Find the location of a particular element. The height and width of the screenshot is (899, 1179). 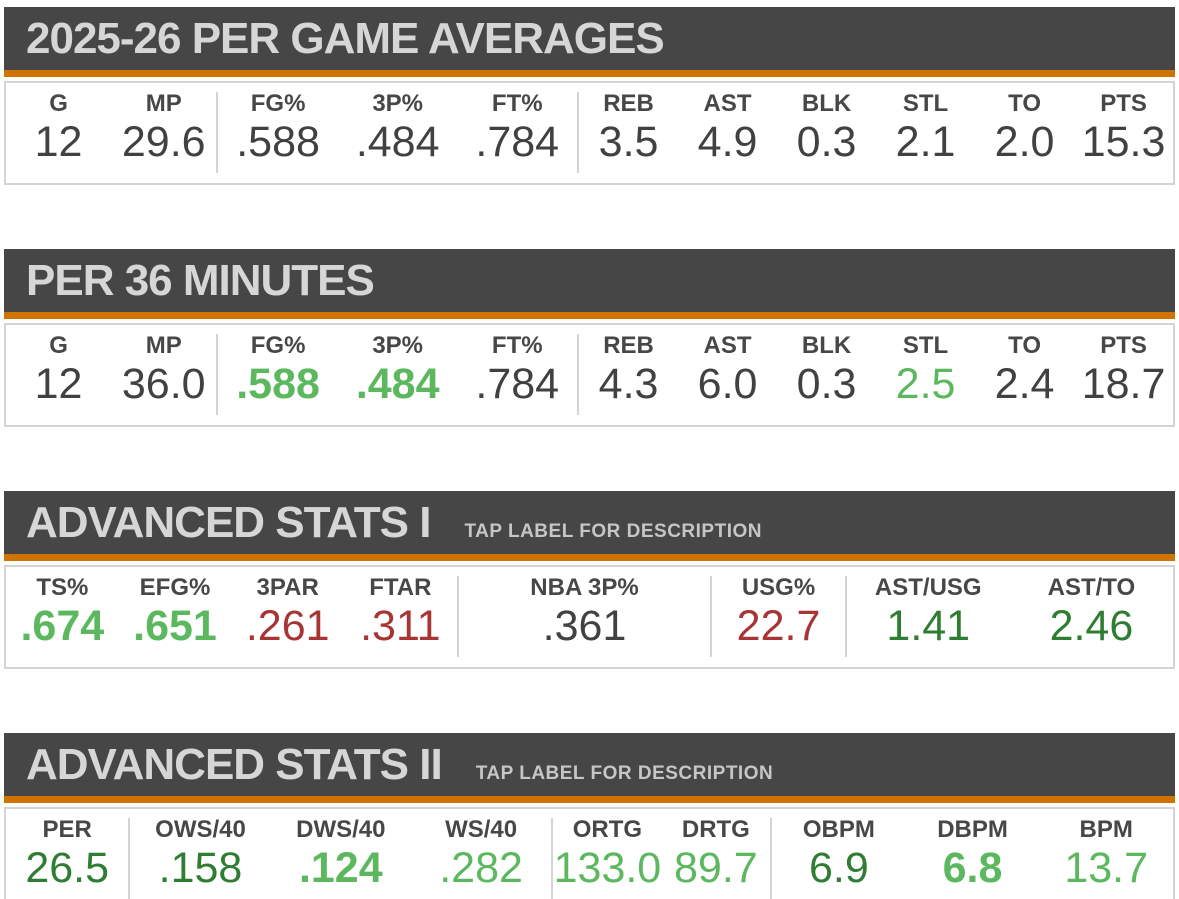

stat-label: BPM is located at coordinates (1106, 829).